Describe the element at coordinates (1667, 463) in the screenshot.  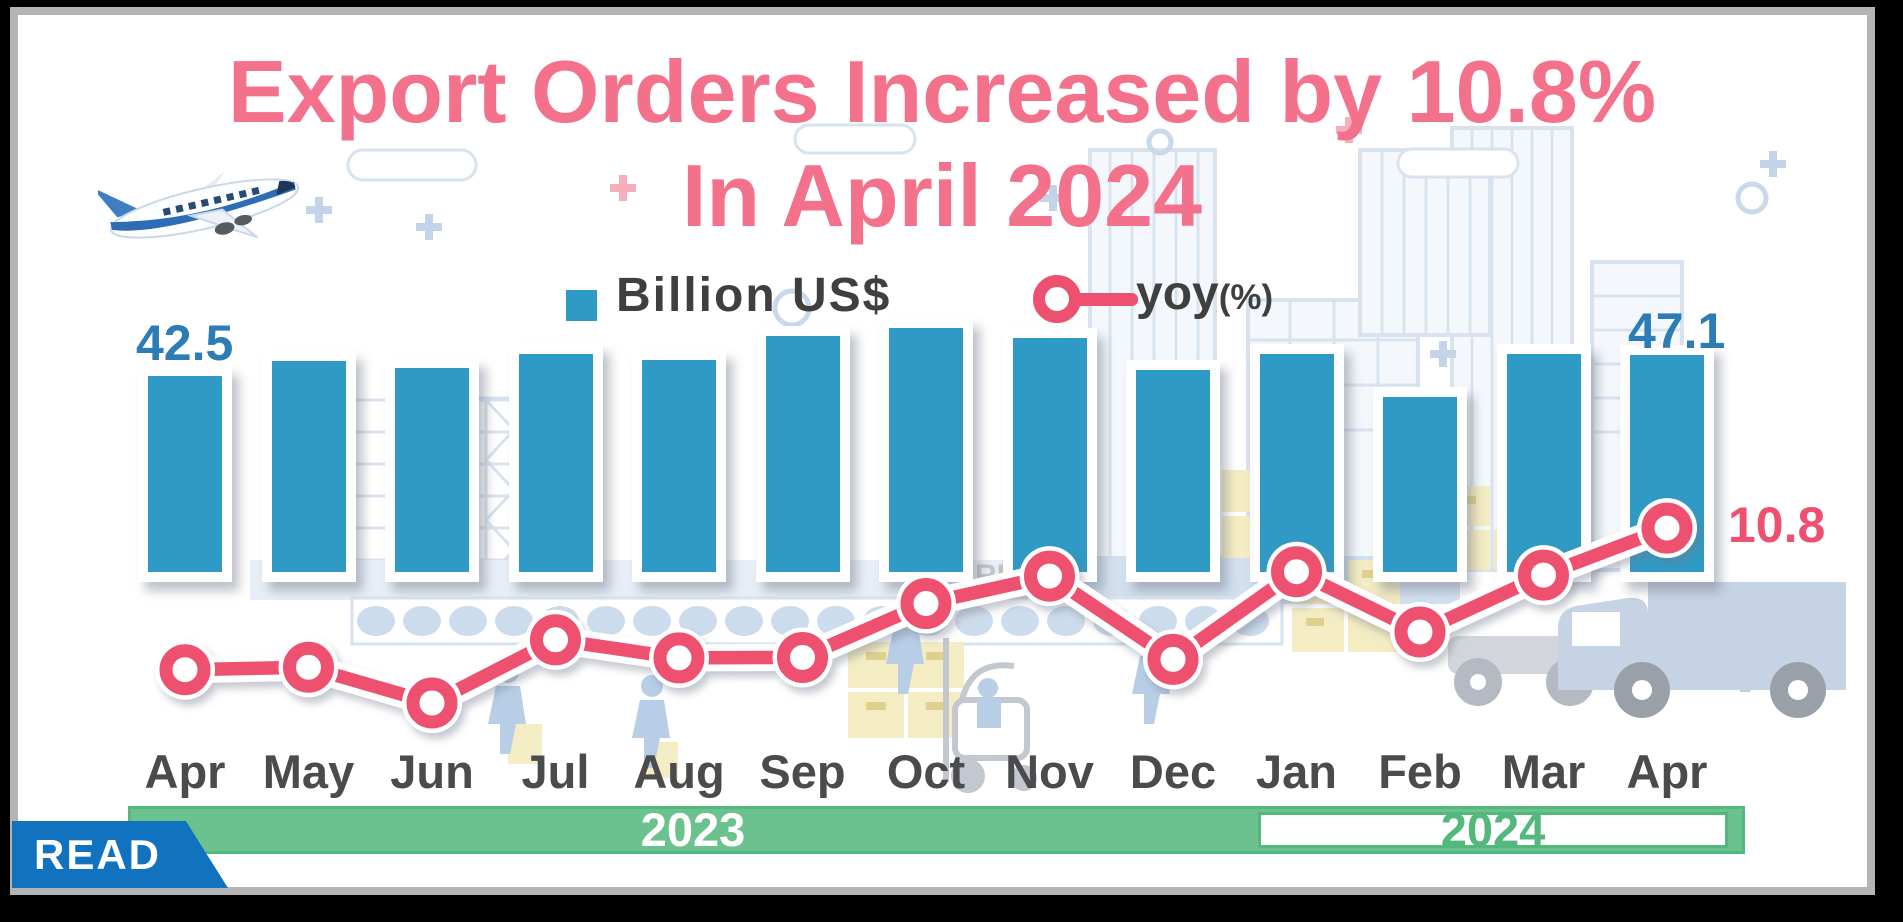
I see `bar-apr-2024` at that location.